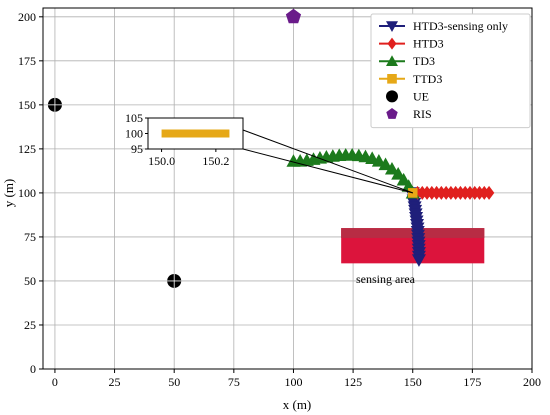 The width and height of the screenshot is (550, 415). Describe the element at coordinates (115, 382) in the screenshot. I see `x-tick-label: 25` at that location.